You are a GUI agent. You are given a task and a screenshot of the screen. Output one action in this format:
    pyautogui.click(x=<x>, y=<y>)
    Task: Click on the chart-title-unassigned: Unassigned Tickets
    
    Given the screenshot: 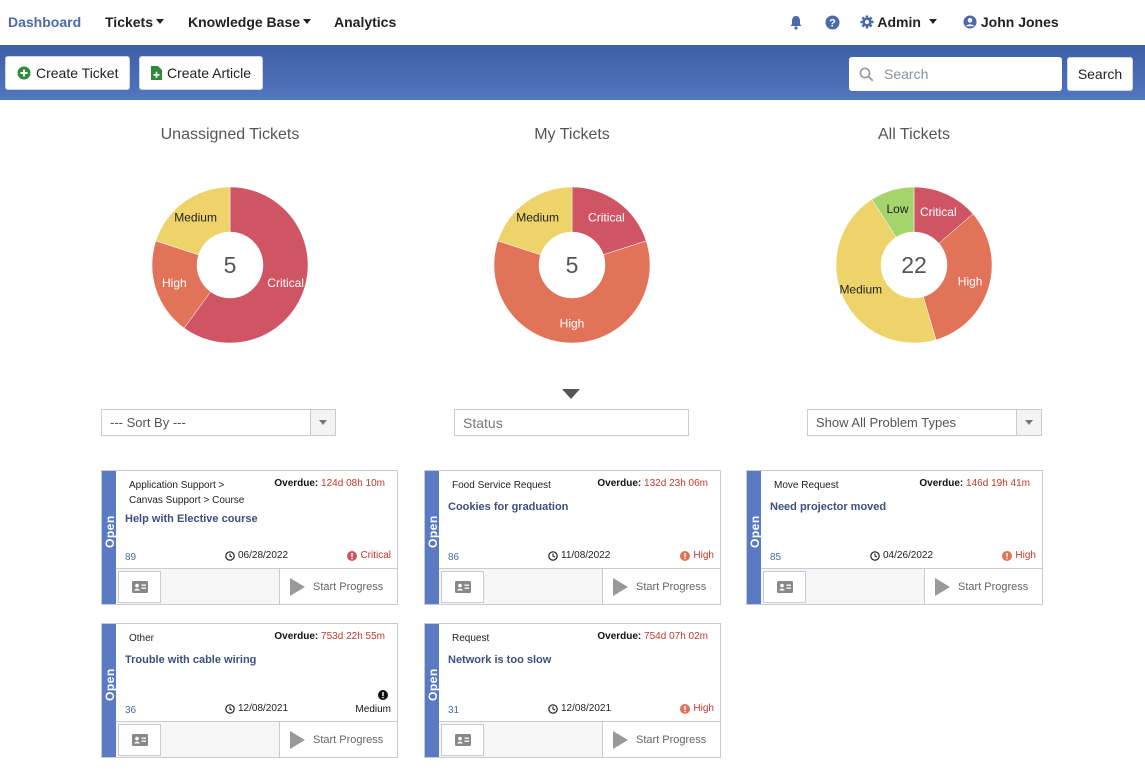 What is the action you would take?
    pyautogui.click(x=230, y=134)
    